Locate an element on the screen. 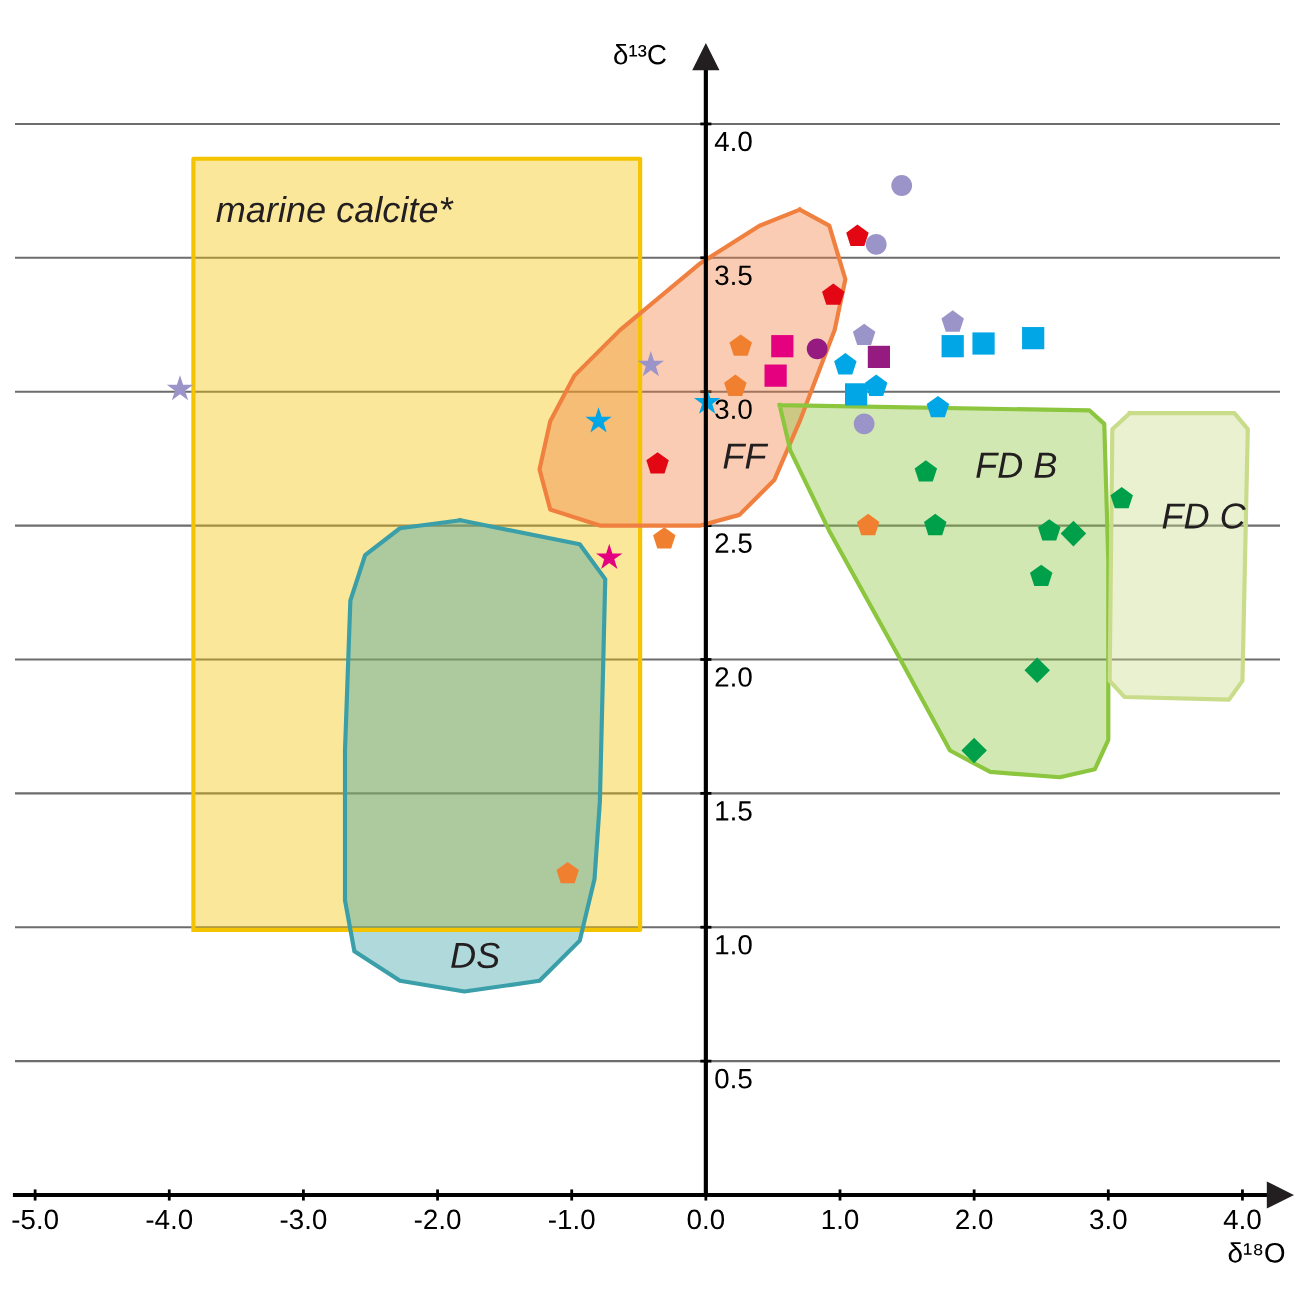  y-tick-label: 4.0 is located at coordinates (733, 141).